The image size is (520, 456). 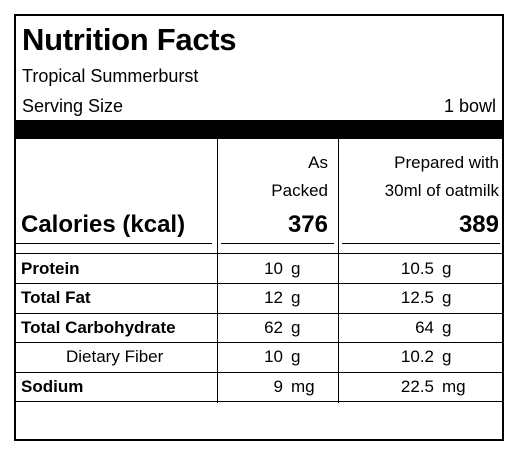 I want to click on nutrient-prepared-value: 12.5, so click(x=417, y=298).